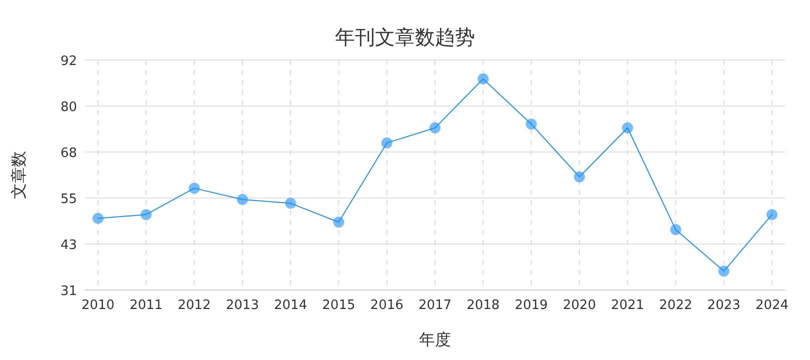 The image size is (810, 360). Describe the element at coordinates (772, 305) in the screenshot. I see `x-tick-label: 2024` at that location.